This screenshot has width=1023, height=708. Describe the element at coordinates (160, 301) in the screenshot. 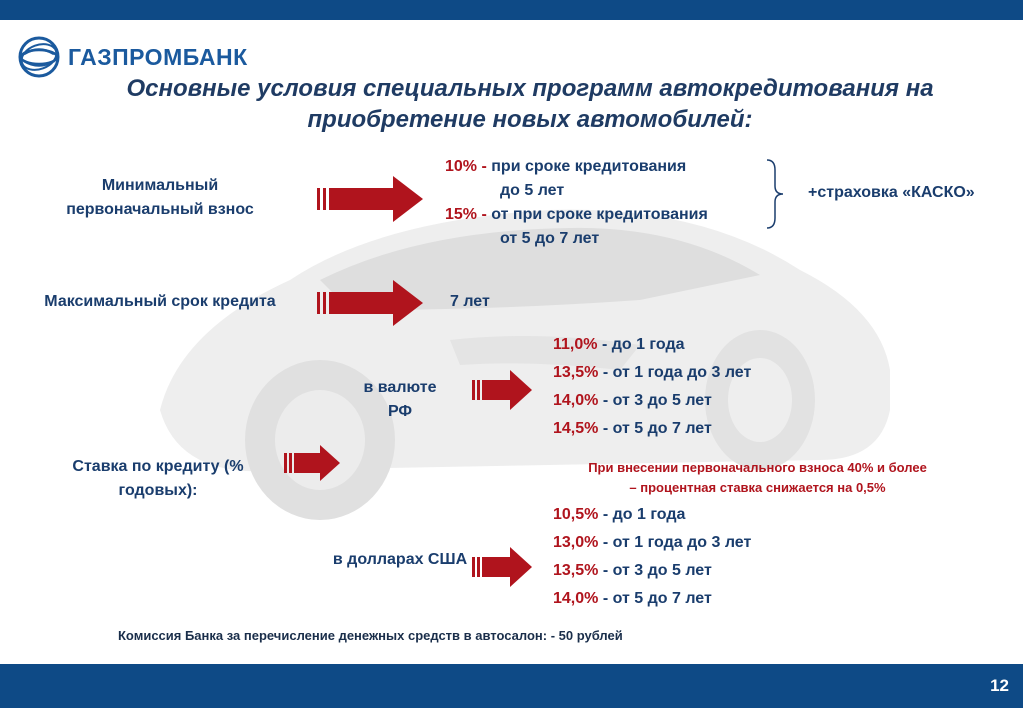

I see `max-term-label: Максимальный срок кредита` at that location.